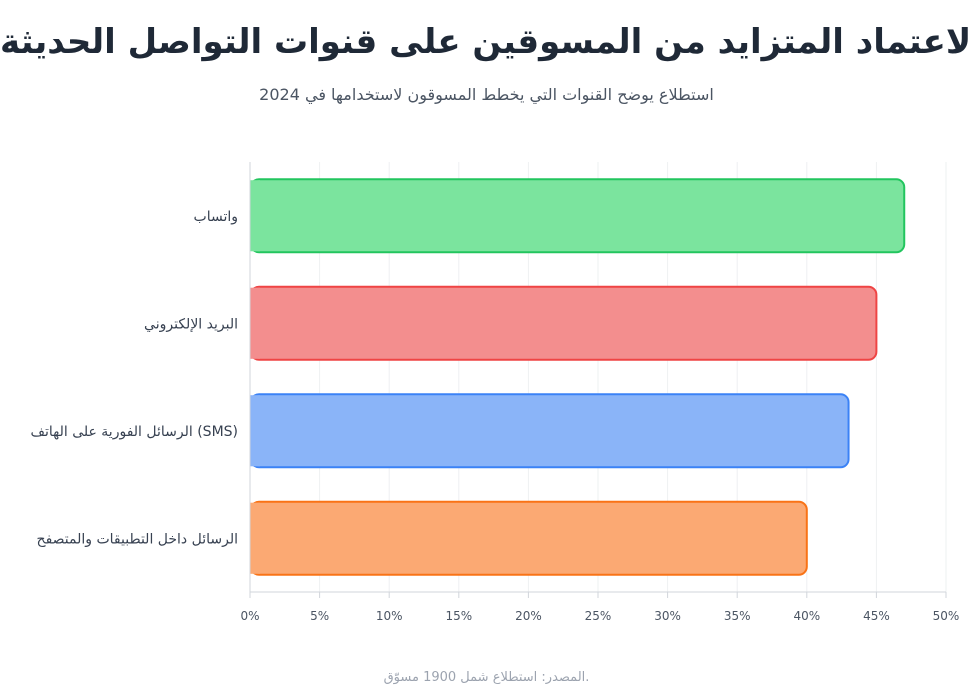 Image resolution: width=973 pixels, height=690 pixels. Describe the element at coordinates (216, 217) in the screenshot. I see `category-label: واتساب` at that location.